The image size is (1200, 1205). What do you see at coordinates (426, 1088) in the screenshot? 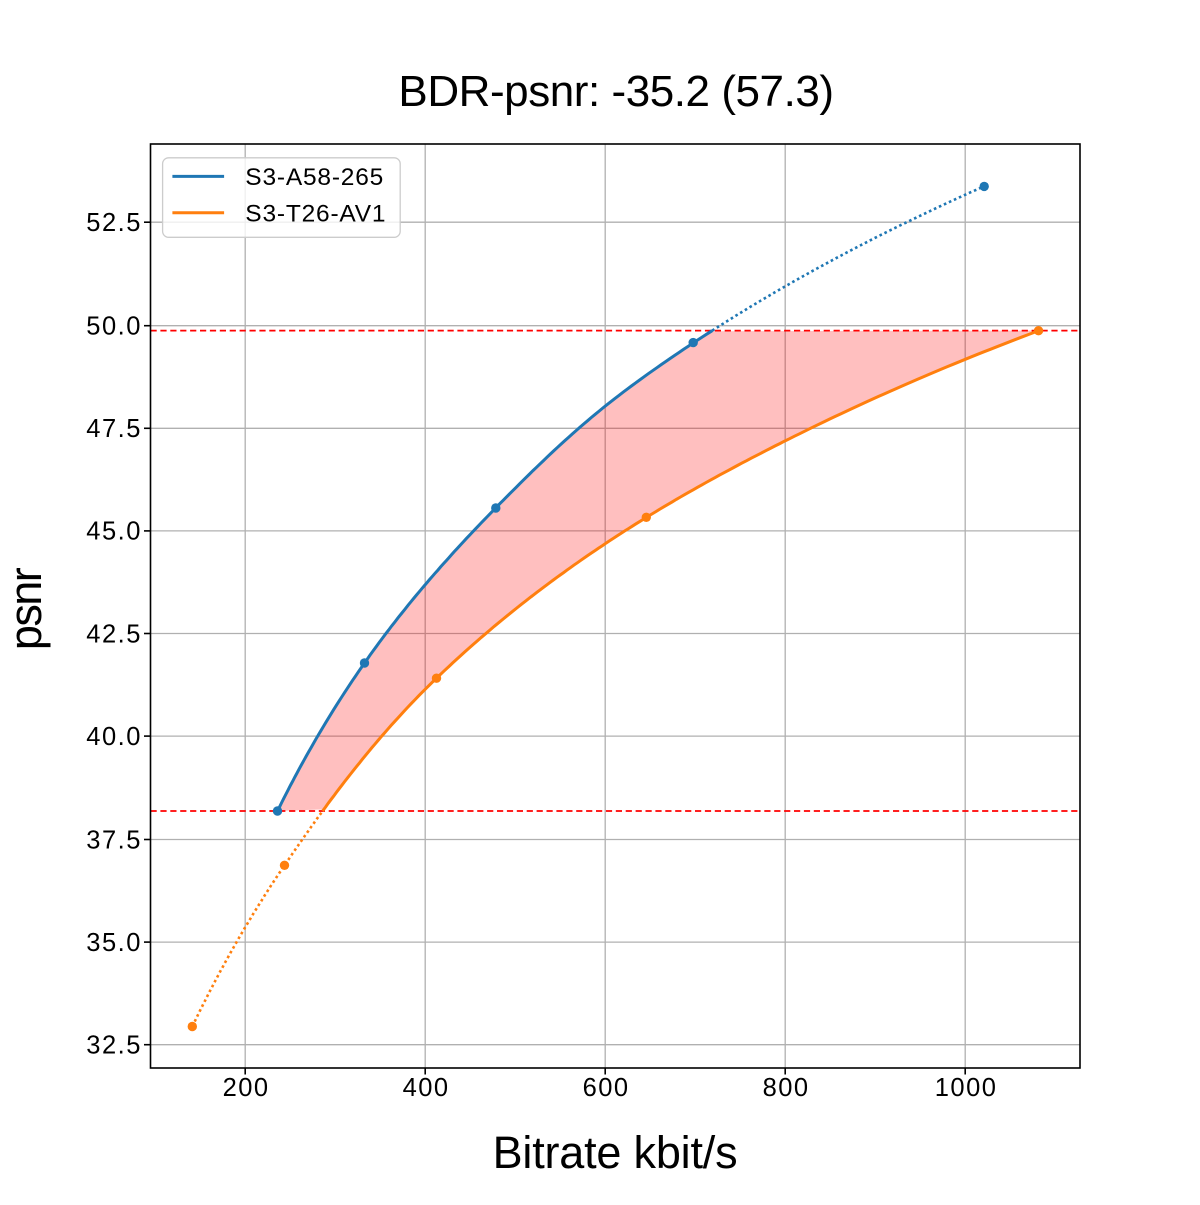
I see `svg-text: 400` at bounding box center [426, 1088].